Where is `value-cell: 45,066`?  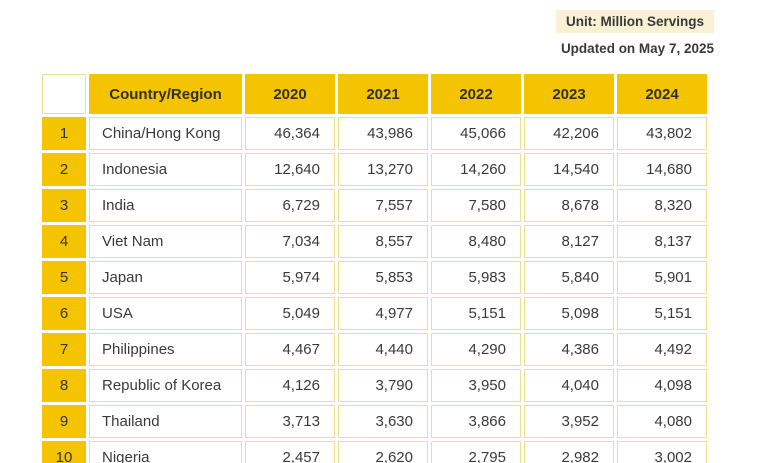 value-cell: 45,066 is located at coordinates (476, 133).